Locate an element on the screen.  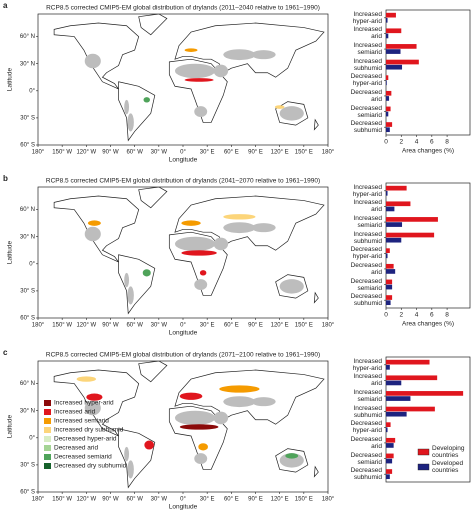
y-tick-label: 30° N is located at coordinates (27, 411).